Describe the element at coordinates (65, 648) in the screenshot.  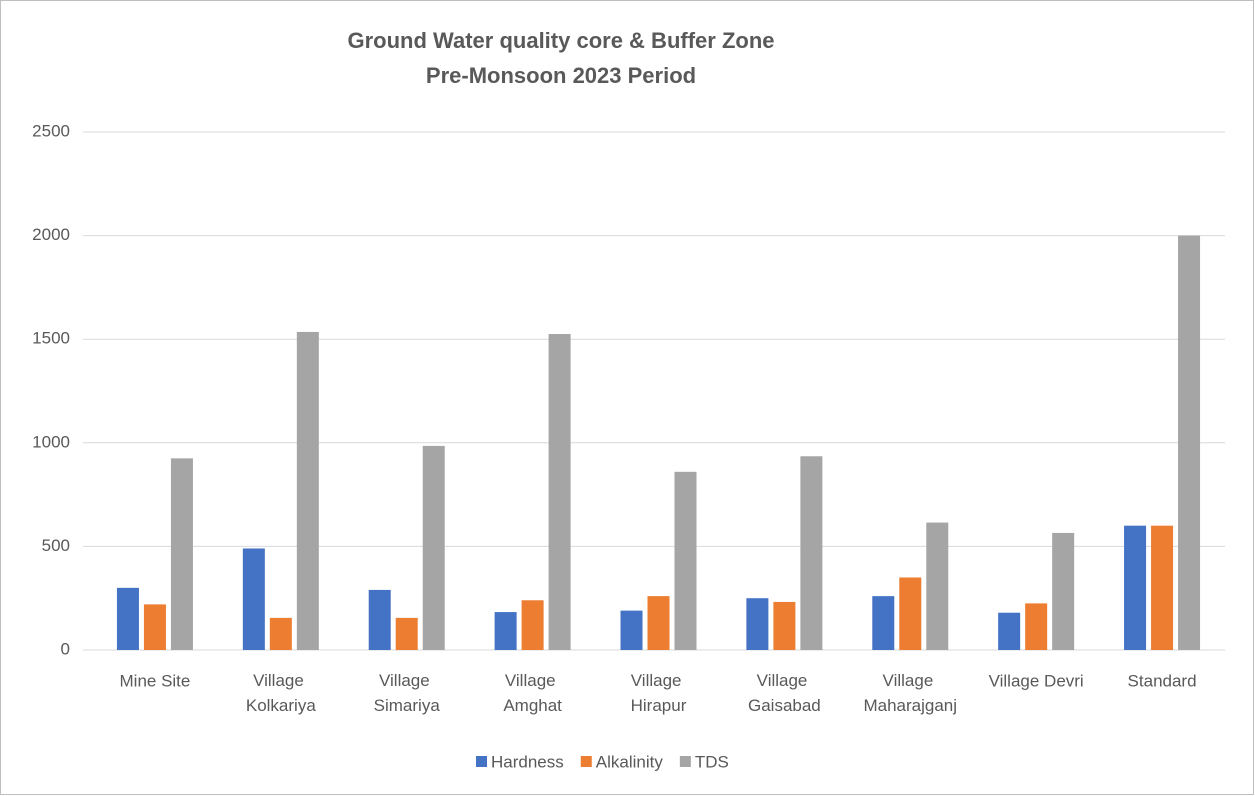
I see `y-tick-label: 0` at that location.